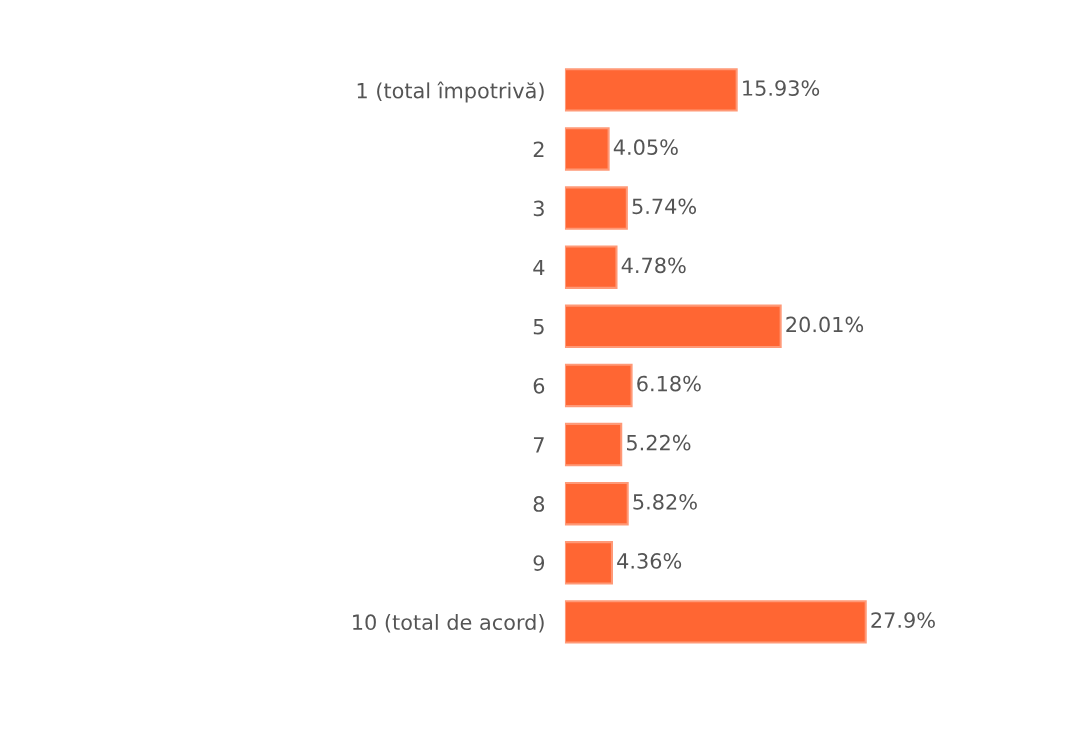 The width and height of the screenshot is (1071, 750). I want to click on data-label: 5.22%, so click(659, 442).